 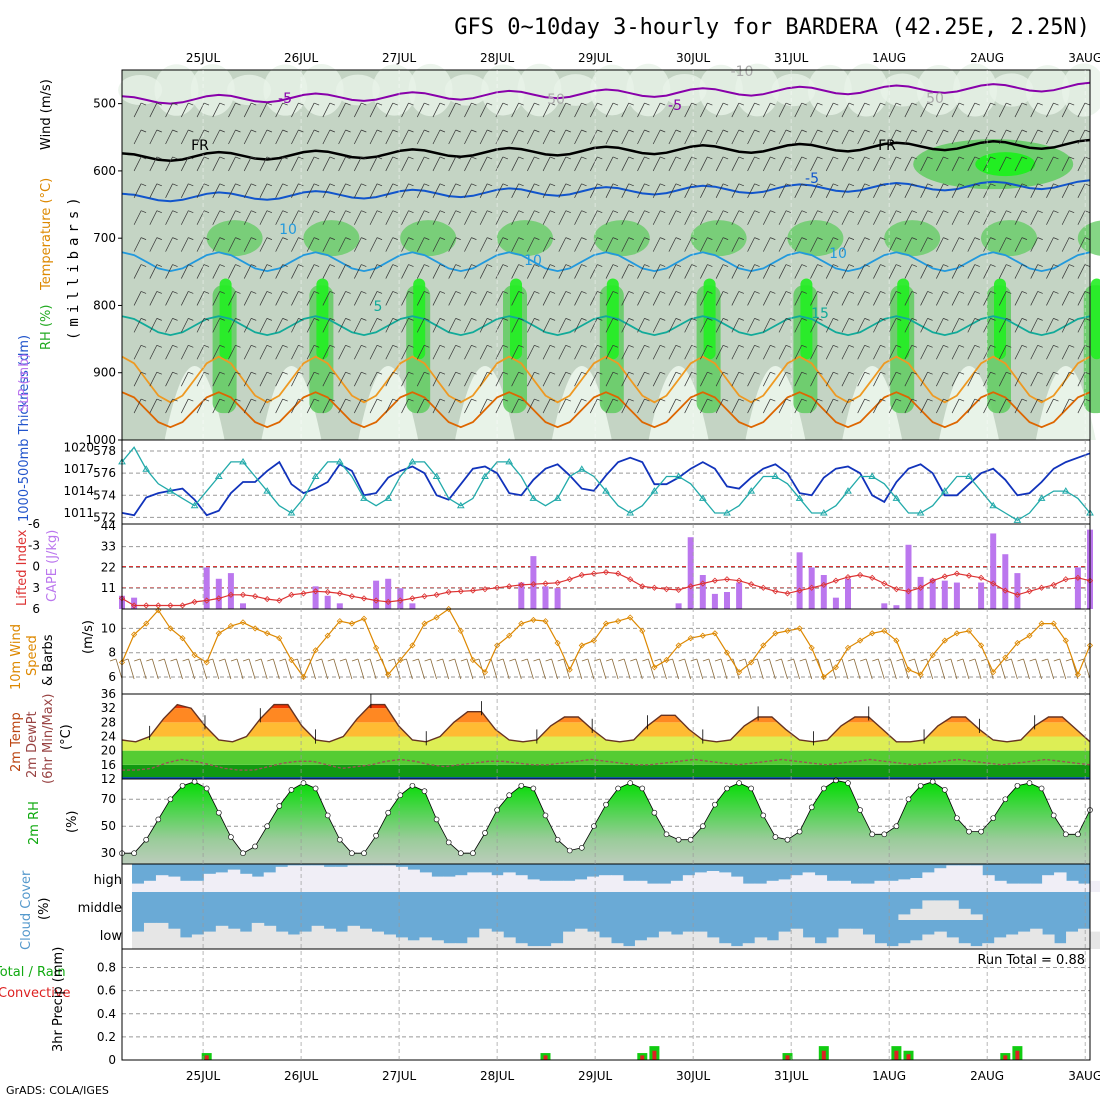 What do you see at coordinates (48, 739) in the screenshot?
I see `minmax-axis-label: (6hr Min/Max)` at bounding box center [48, 739].